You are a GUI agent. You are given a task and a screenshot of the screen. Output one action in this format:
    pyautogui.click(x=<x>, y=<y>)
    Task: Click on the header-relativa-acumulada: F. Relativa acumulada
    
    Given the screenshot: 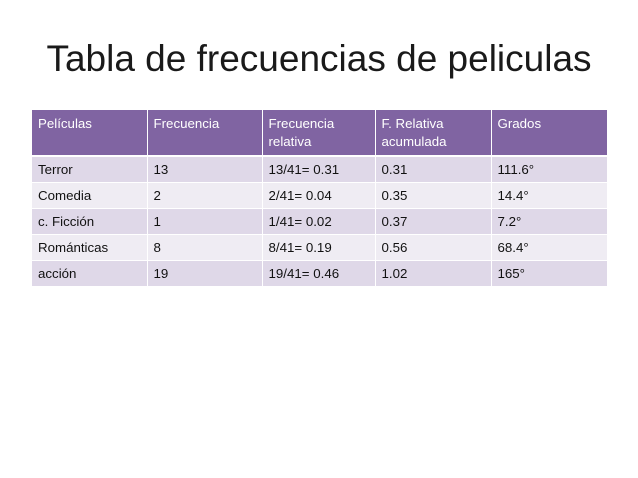 What is the action you would take?
    pyautogui.click(x=433, y=133)
    